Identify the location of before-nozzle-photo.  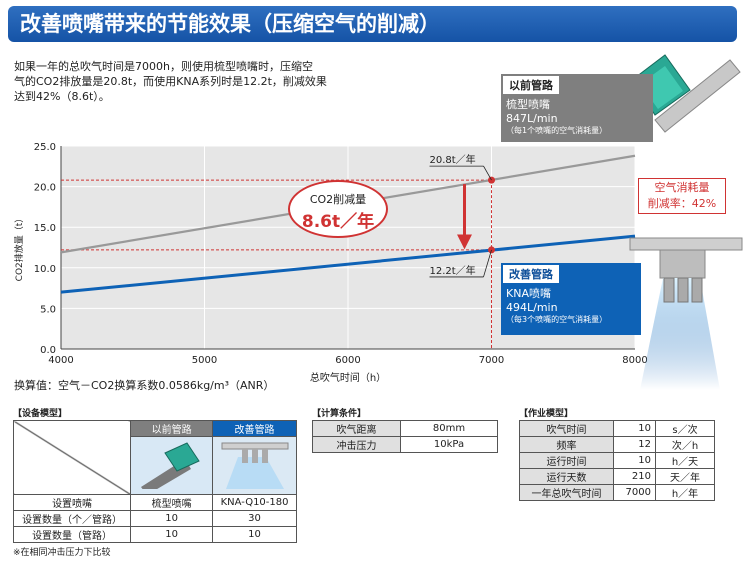
(172, 465).